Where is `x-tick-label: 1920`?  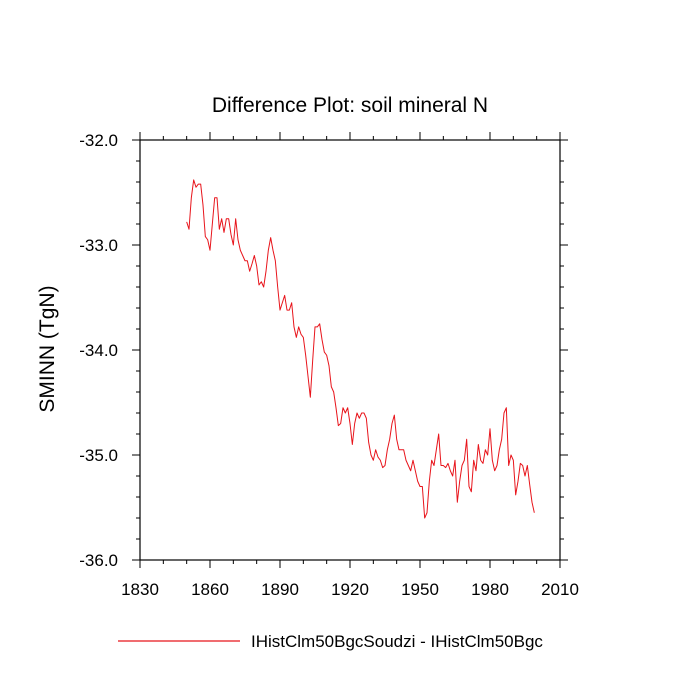
x-tick-label: 1920 is located at coordinates (350, 589).